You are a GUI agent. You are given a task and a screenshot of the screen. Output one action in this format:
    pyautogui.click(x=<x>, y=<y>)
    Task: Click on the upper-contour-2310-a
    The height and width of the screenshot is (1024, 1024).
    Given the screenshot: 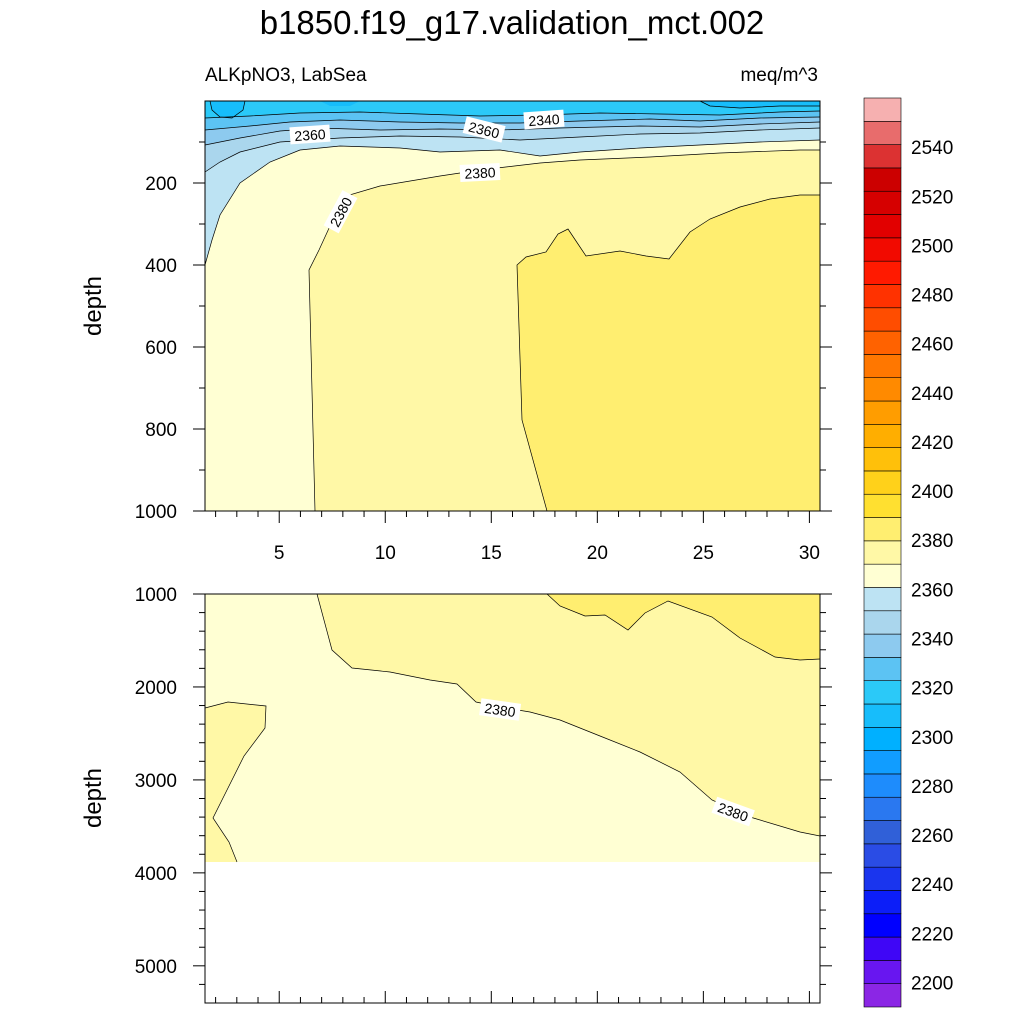 What is the action you would take?
    pyautogui.click(x=227, y=109)
    